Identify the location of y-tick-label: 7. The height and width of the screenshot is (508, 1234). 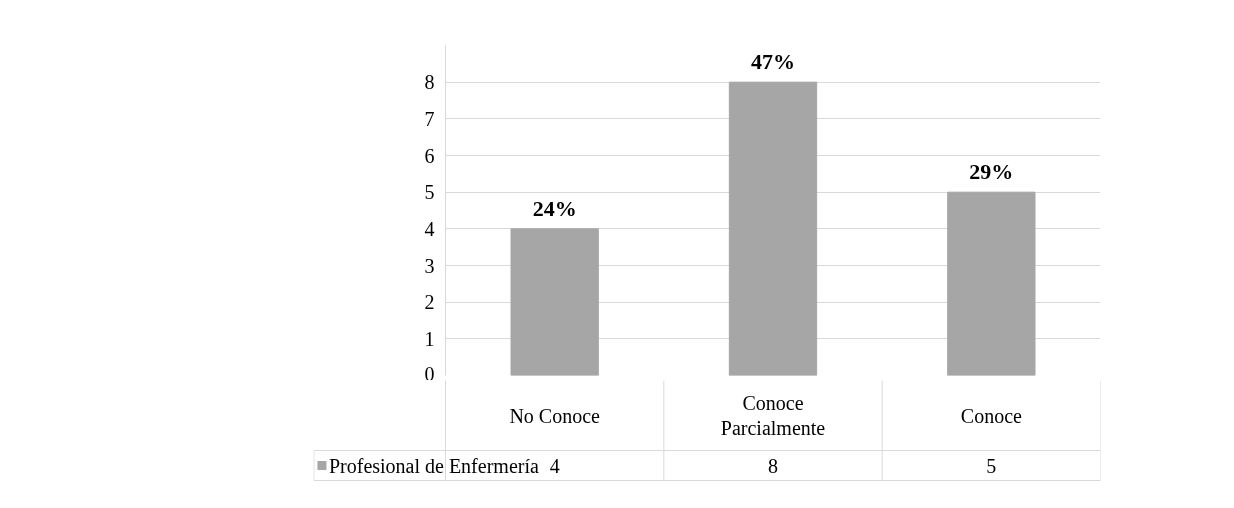
(429, 118).